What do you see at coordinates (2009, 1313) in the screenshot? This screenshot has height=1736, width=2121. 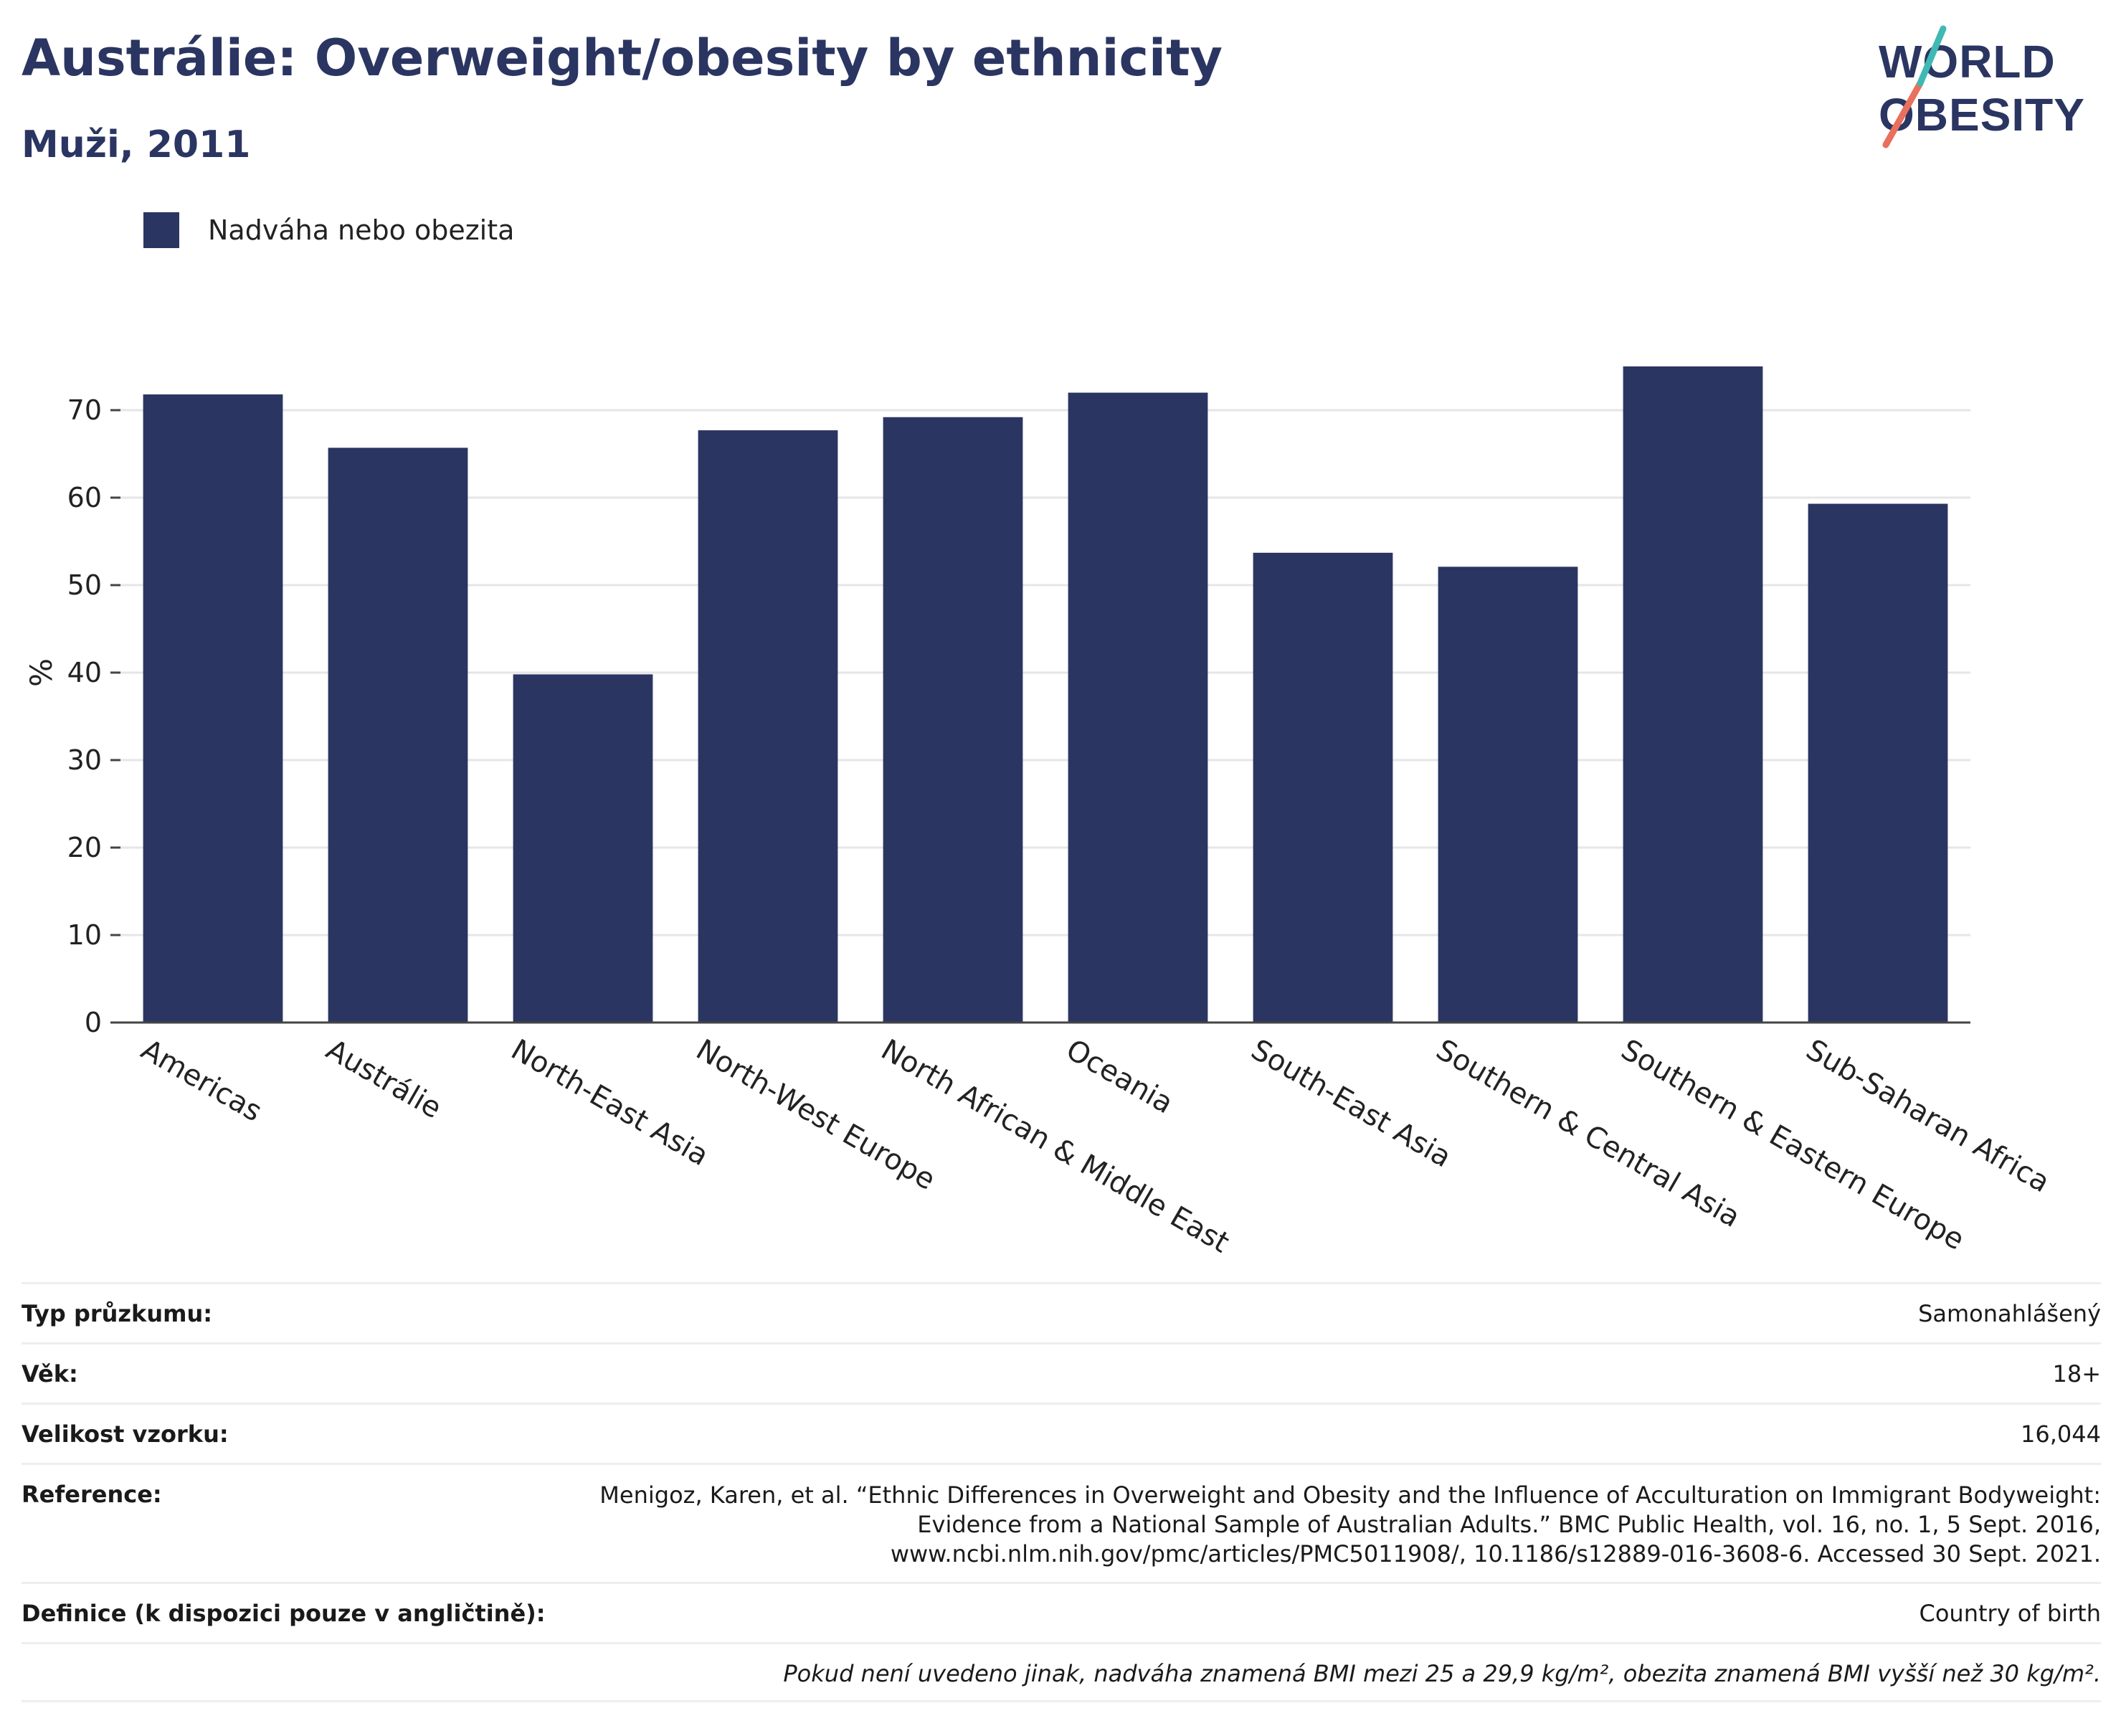 I see `info-value: Samonahlášený` at bounding box center [2009, 1313].